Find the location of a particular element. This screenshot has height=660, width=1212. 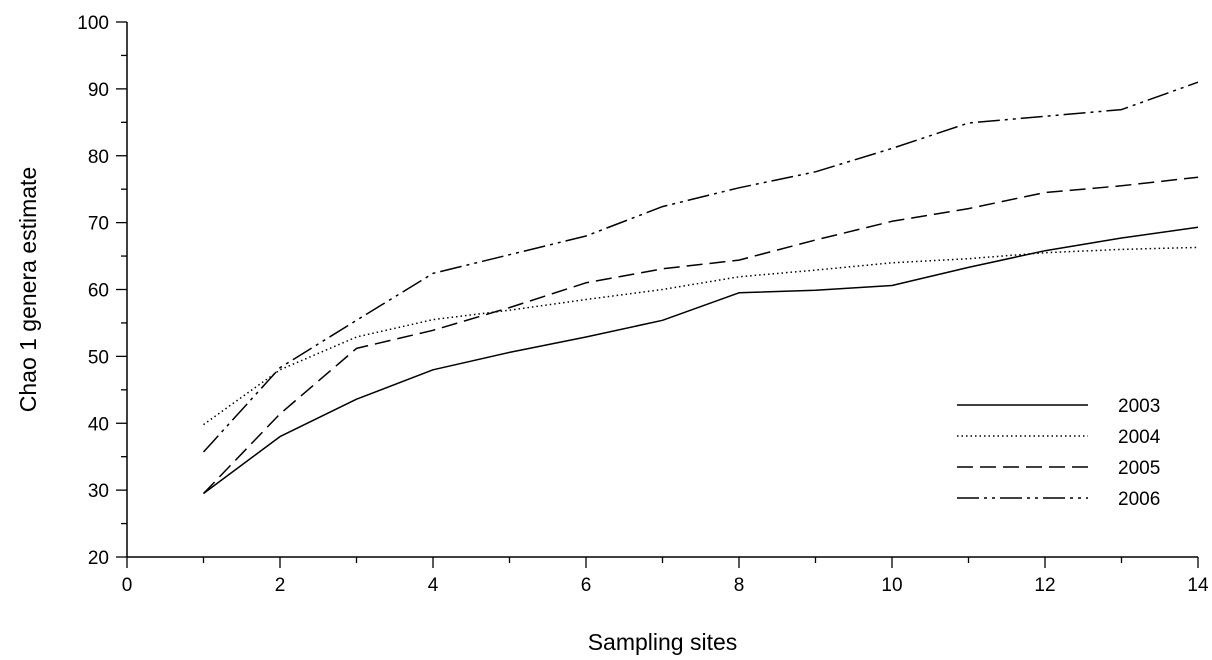

legend-label-2003: 2003 is located at coordinates (1139, 406).